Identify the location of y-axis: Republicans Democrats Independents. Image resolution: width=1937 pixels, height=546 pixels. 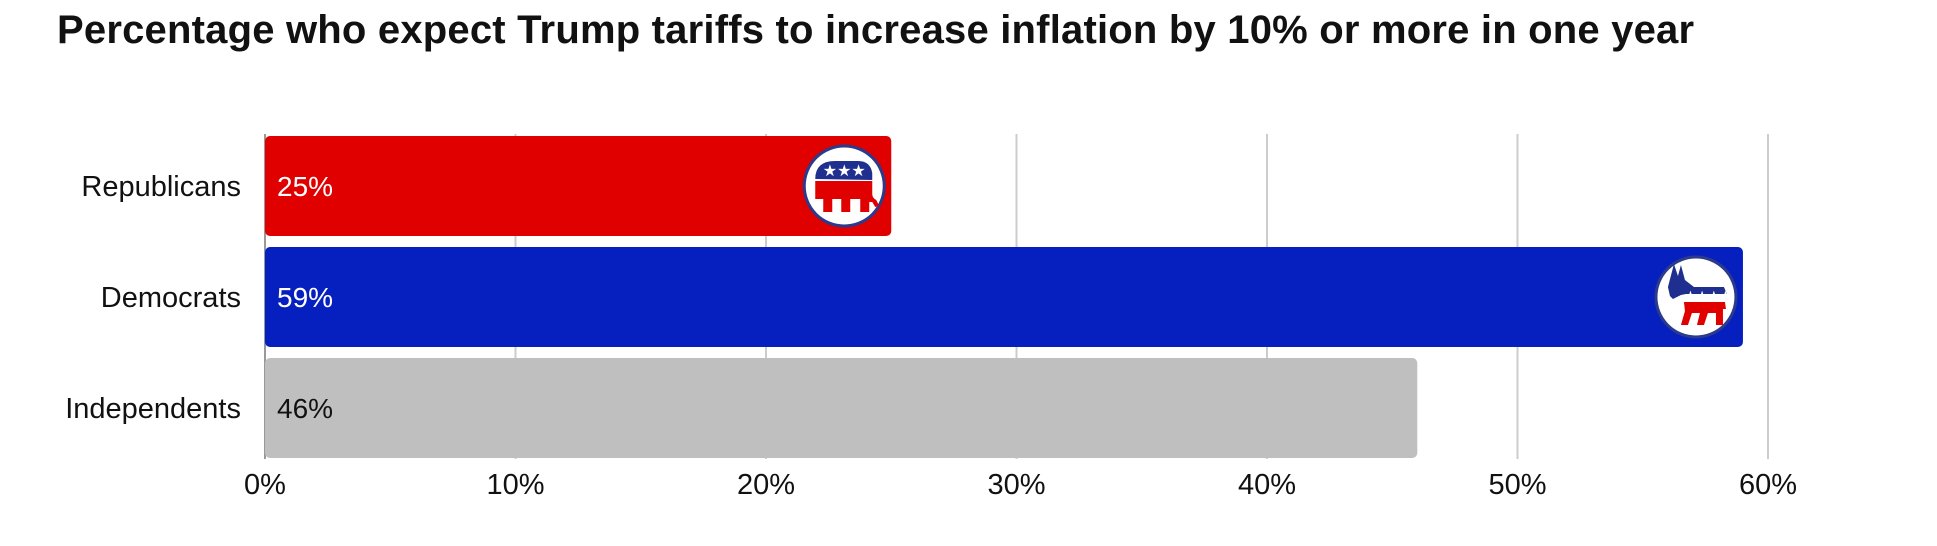
(153, 298).